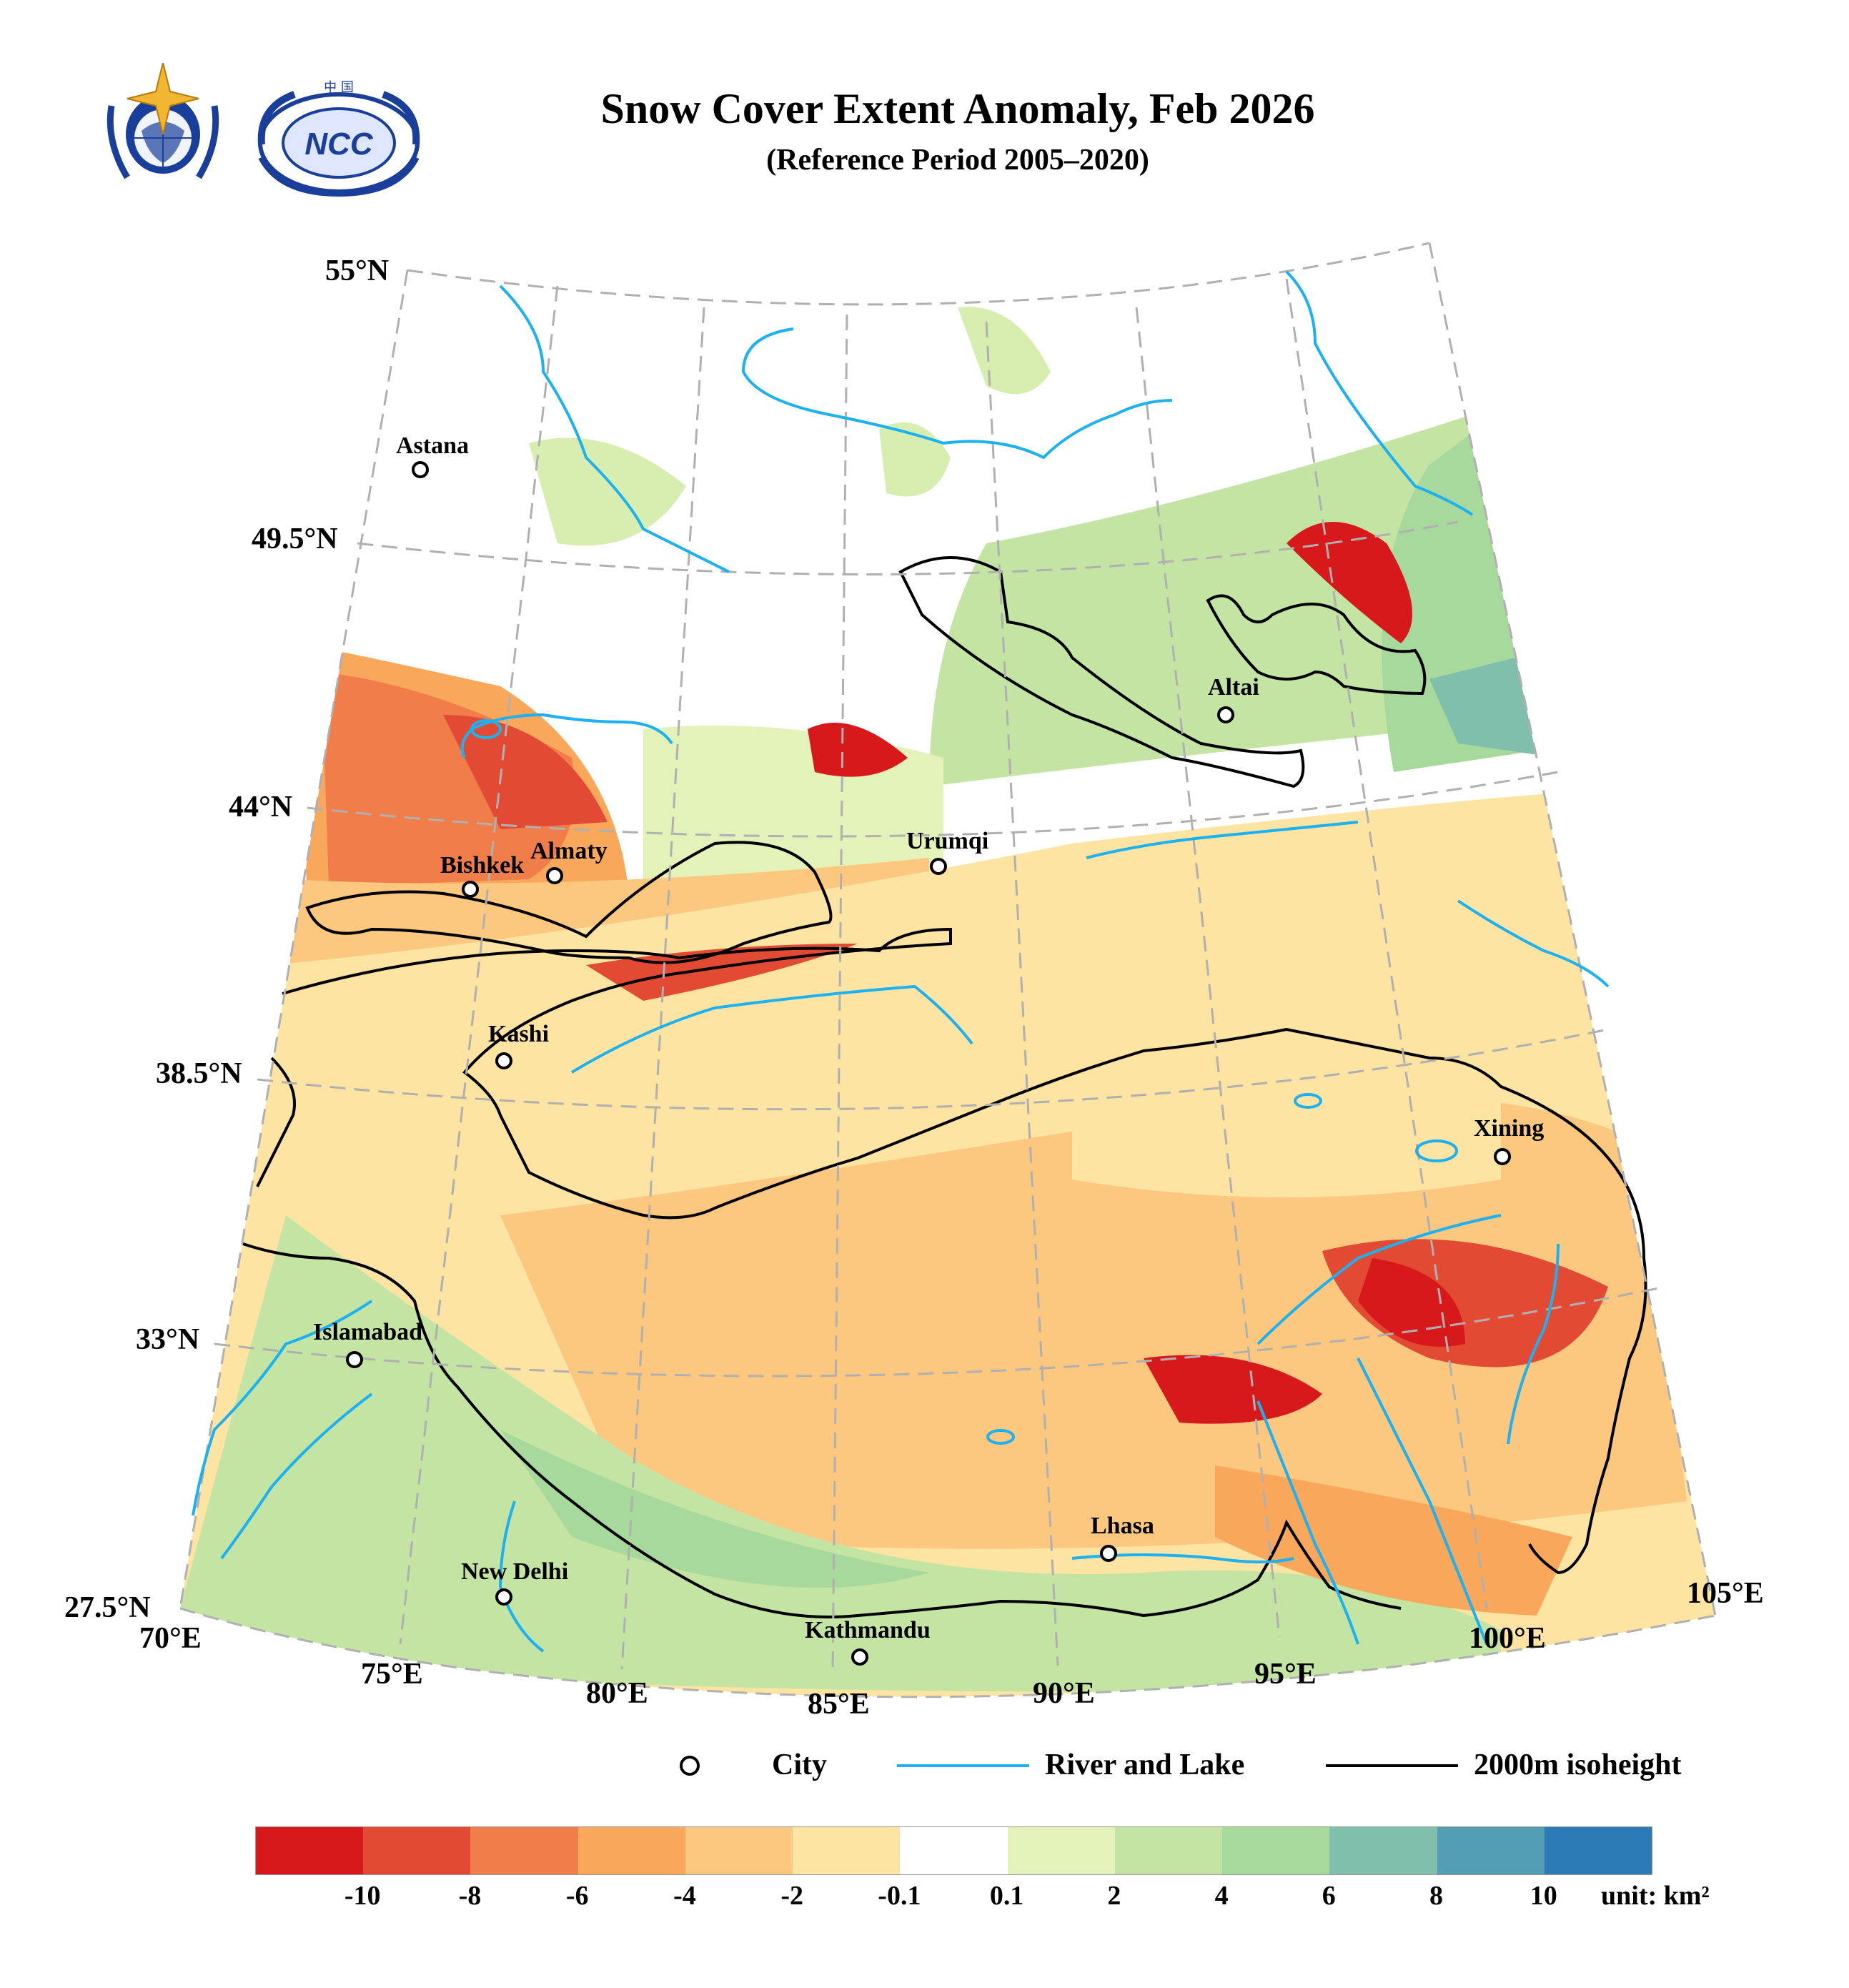 The width and height of the screenshot is (1849, 1988). What do you see at coordinates (690, 1766) in the screenshot?
I see `legend-city-symbol` at bounding box center [690, 1766].